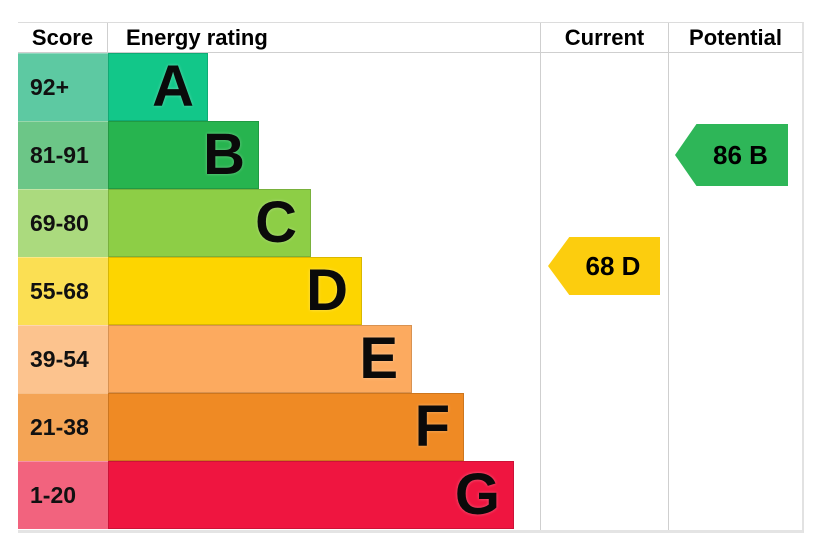 Image resolution: width=820 pixels, height=547 pixels. I want to click on potential-column-divider, so click(668, 291).